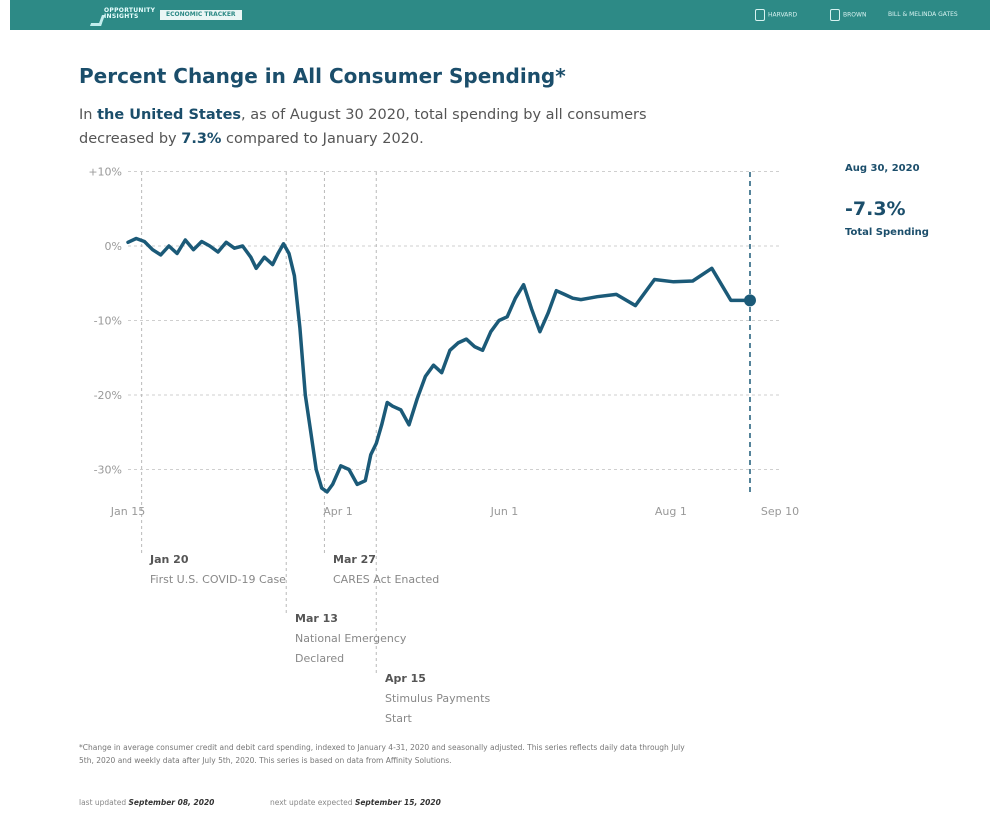  What do you see at coordinates (97, 20) in the screenshot?
I see `logo-mark-icon` at bounding box center [97, 20].